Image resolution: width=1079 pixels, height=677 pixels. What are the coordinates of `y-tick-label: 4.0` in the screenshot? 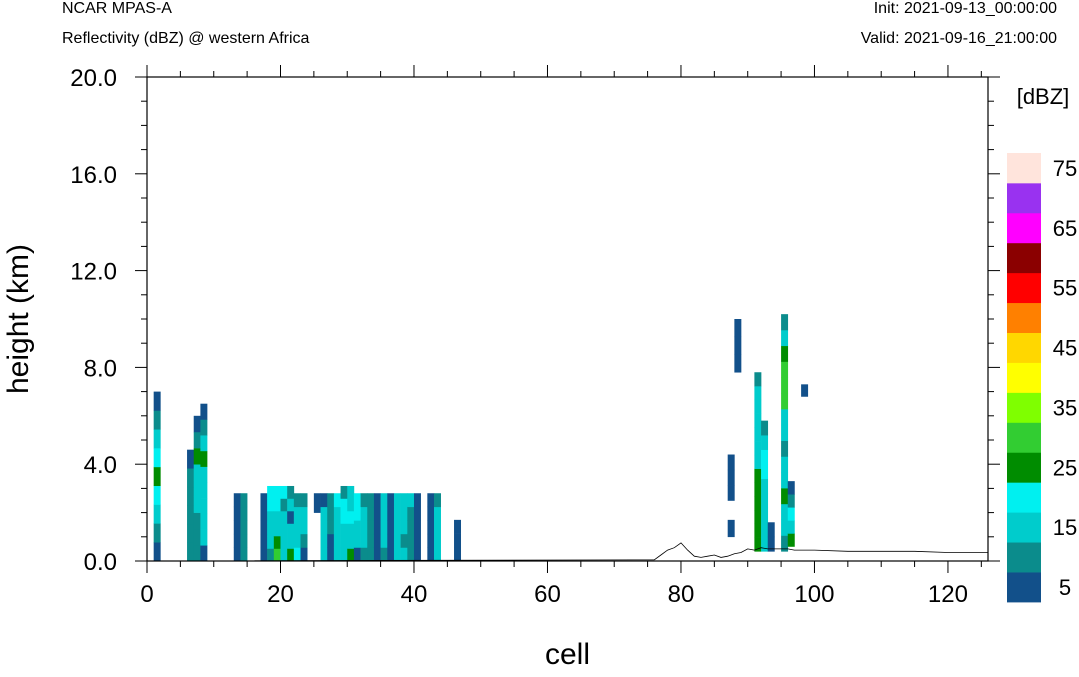 It's located at (100, 465).